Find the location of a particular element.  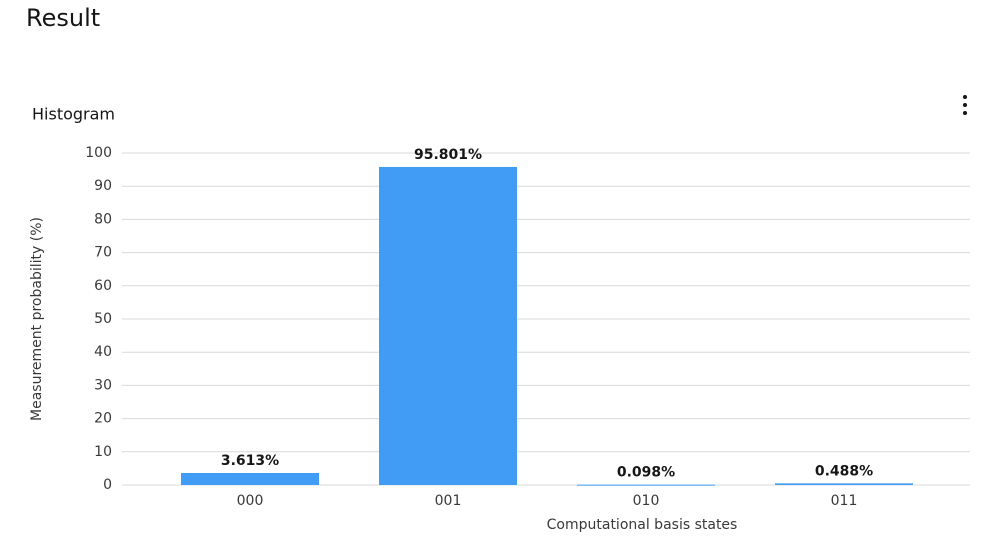

y-tick-label: 90 is located at coordinates (103, 186).